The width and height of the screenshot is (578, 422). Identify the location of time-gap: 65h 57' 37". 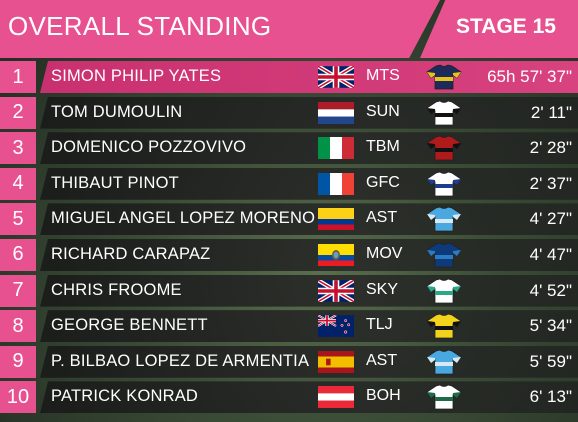
(529, 76).